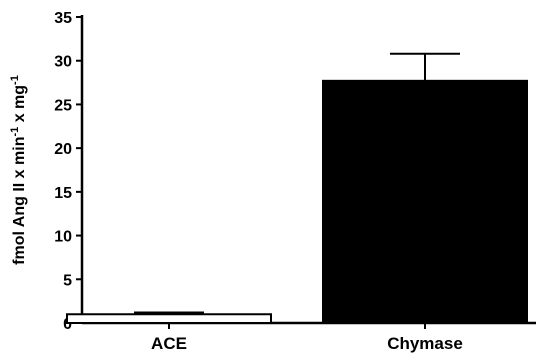  What do you see at coordinates (63, 149) in the screenshot?
I see `y-tick-label-4: 20` at bounding box center [63, 149].